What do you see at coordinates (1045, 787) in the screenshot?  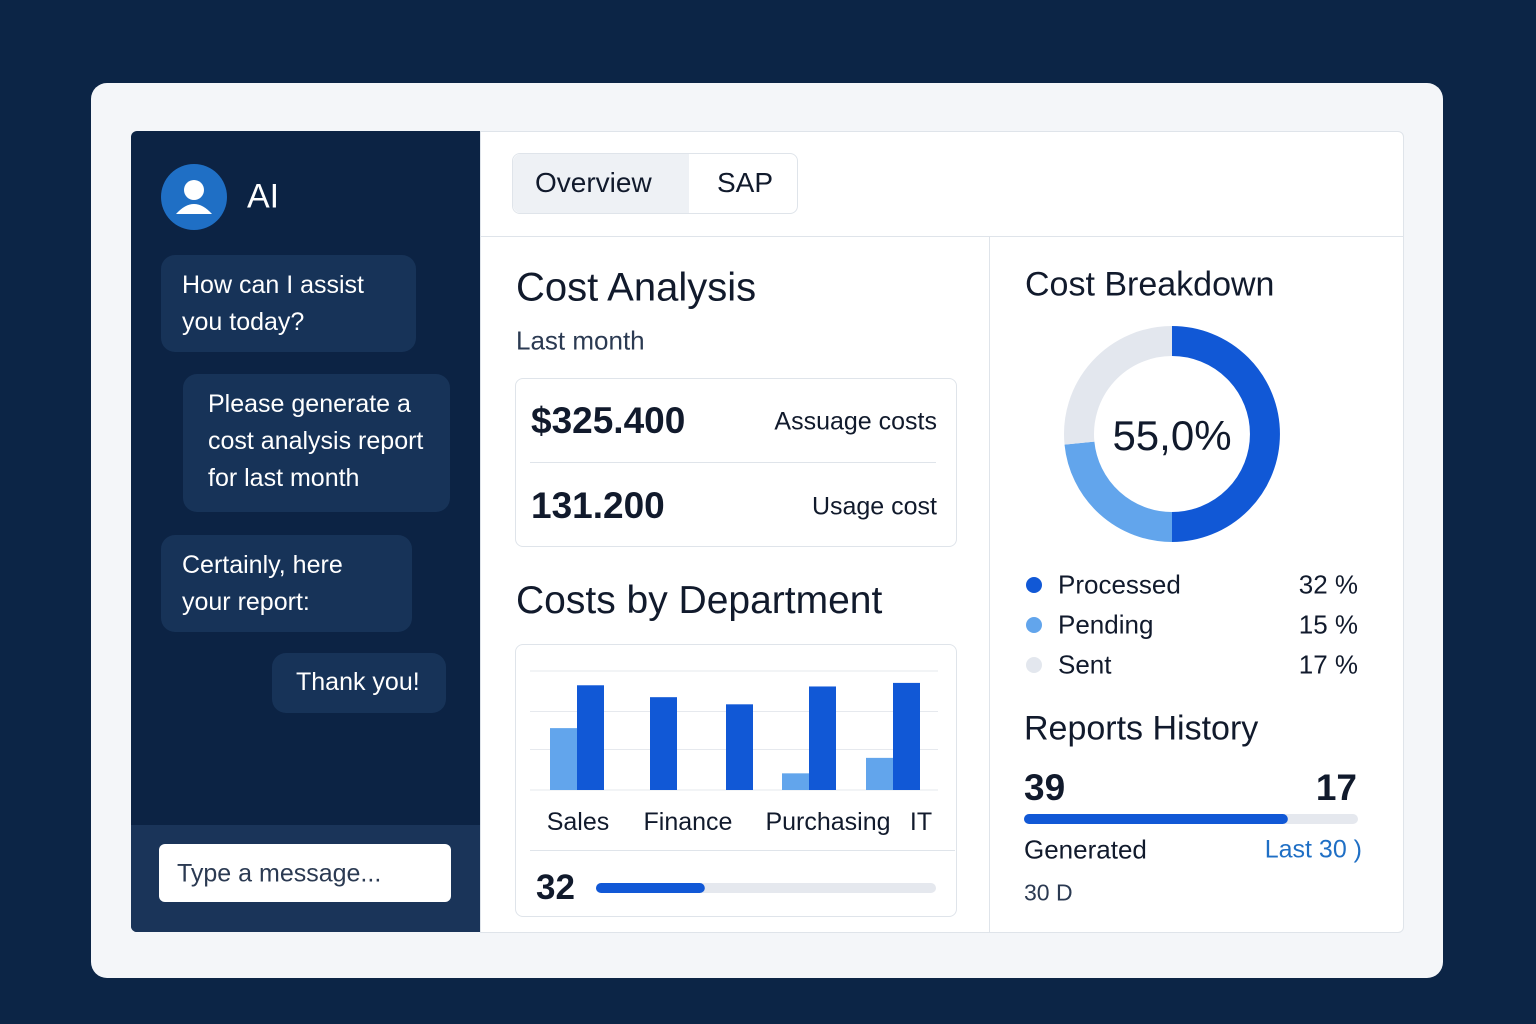 I see `stat-value: 39` at bounding box center [1045, 787].